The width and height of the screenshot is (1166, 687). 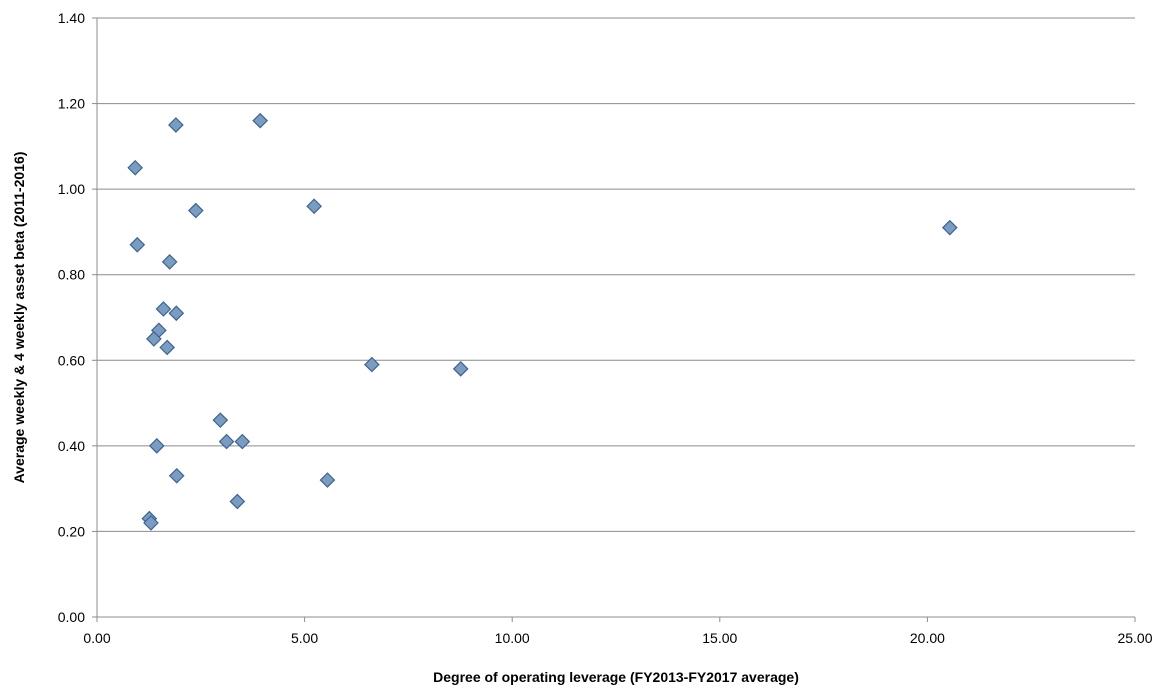 What do you see at coordinates (304, 638) in the screenshot?
I see `x-tick-label: 5.00` at bounding box center [304, 638].